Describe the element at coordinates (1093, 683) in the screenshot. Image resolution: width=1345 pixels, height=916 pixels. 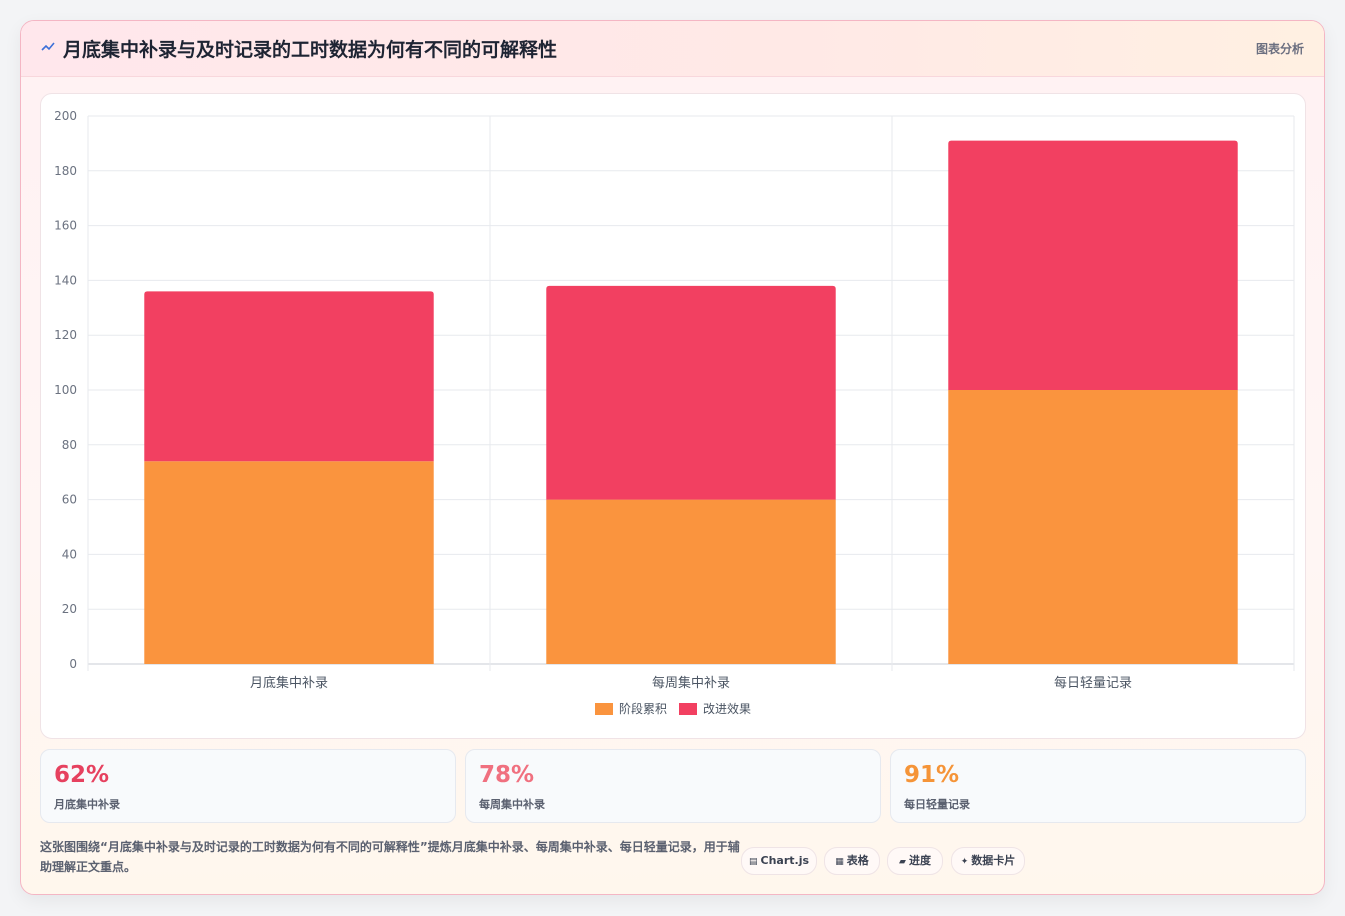
I see `x-tick-label: 每日轻量记录` at that location.